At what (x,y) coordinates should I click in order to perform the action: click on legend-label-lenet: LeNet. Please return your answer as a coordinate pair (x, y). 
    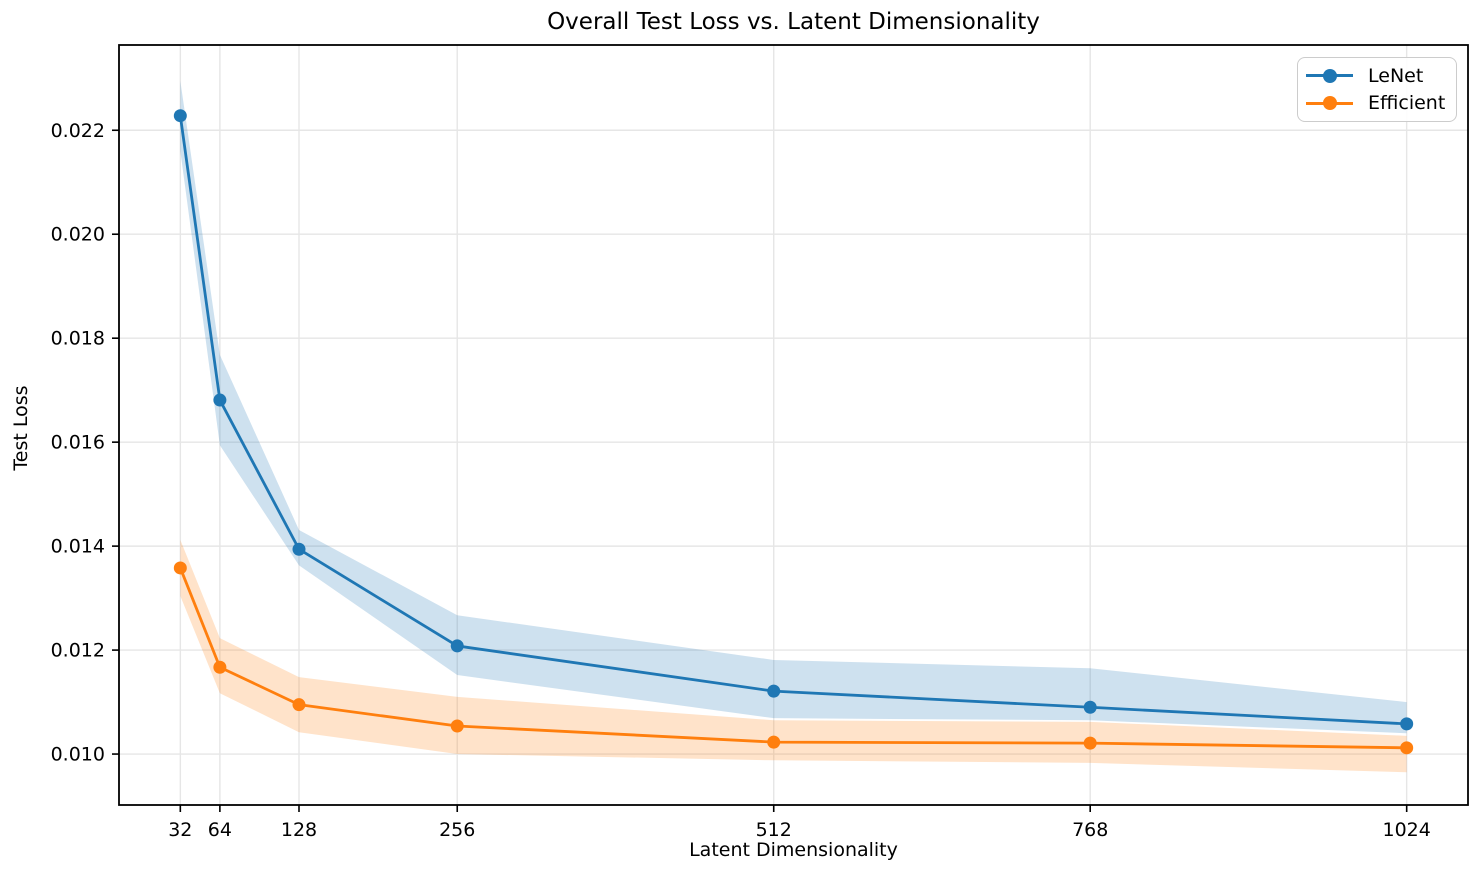
    Looking at the image, I should click on (1396, 75).